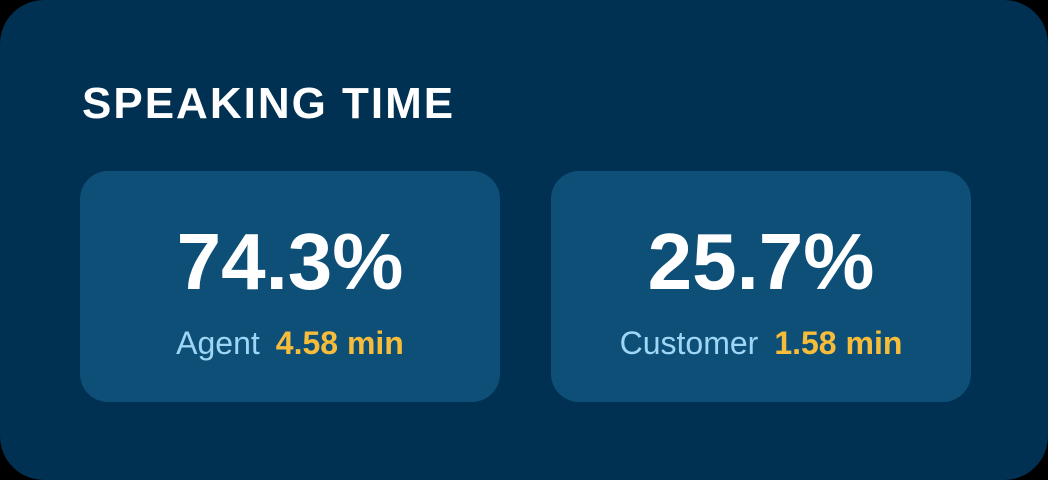  I want to click on agent-meta: Agent 4.58 min, so click(290, 343).